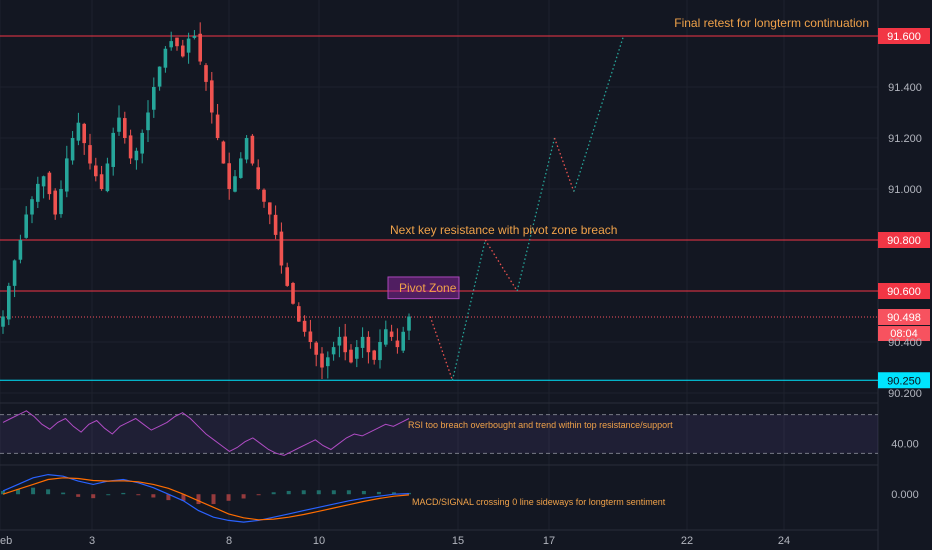 The image size is (932, 550). I want to click on level-tag-3: 90.250, so click(904, 381).